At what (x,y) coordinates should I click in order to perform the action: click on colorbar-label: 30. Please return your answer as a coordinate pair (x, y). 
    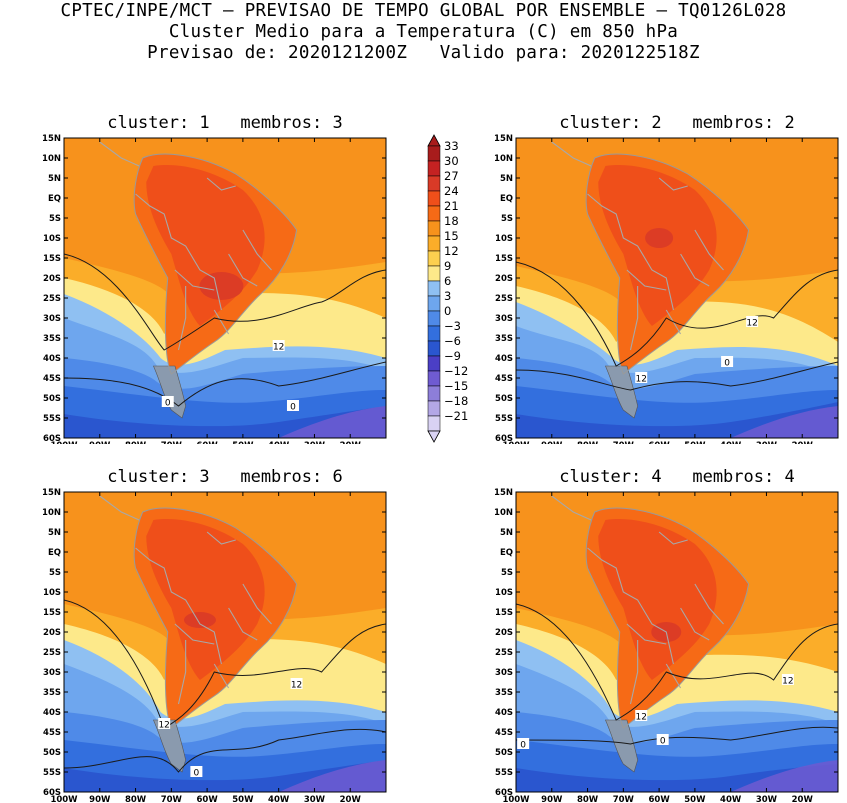
    Looking at the image, I should click on (451, 161).